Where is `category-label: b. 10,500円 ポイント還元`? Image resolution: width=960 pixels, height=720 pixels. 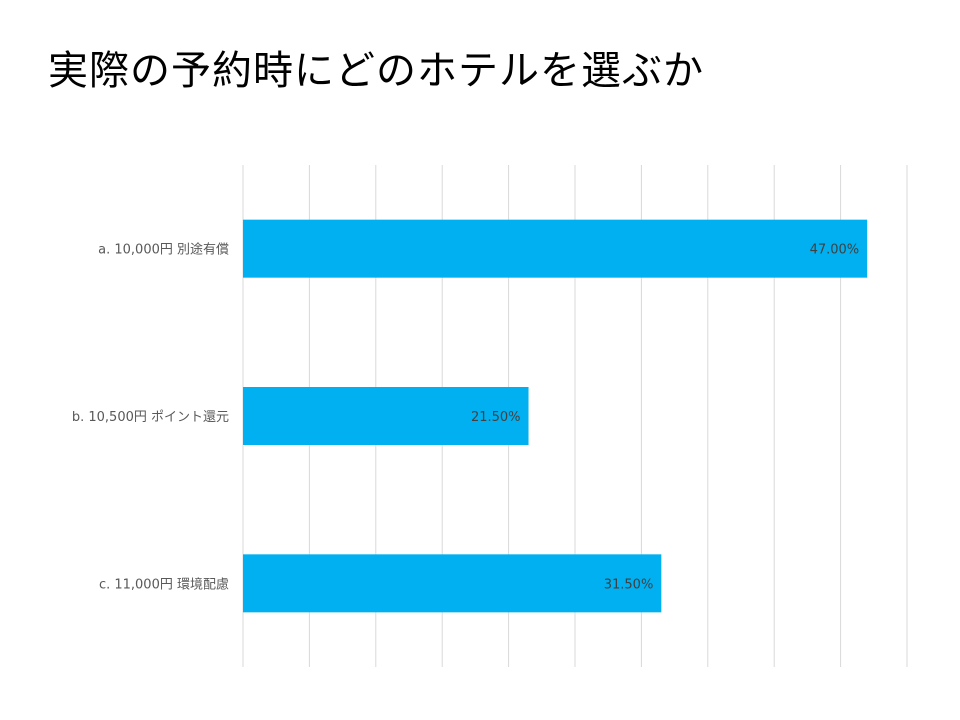 category-label: b. 10,500円 ポイント還元 is located at coordinates (150, 417).